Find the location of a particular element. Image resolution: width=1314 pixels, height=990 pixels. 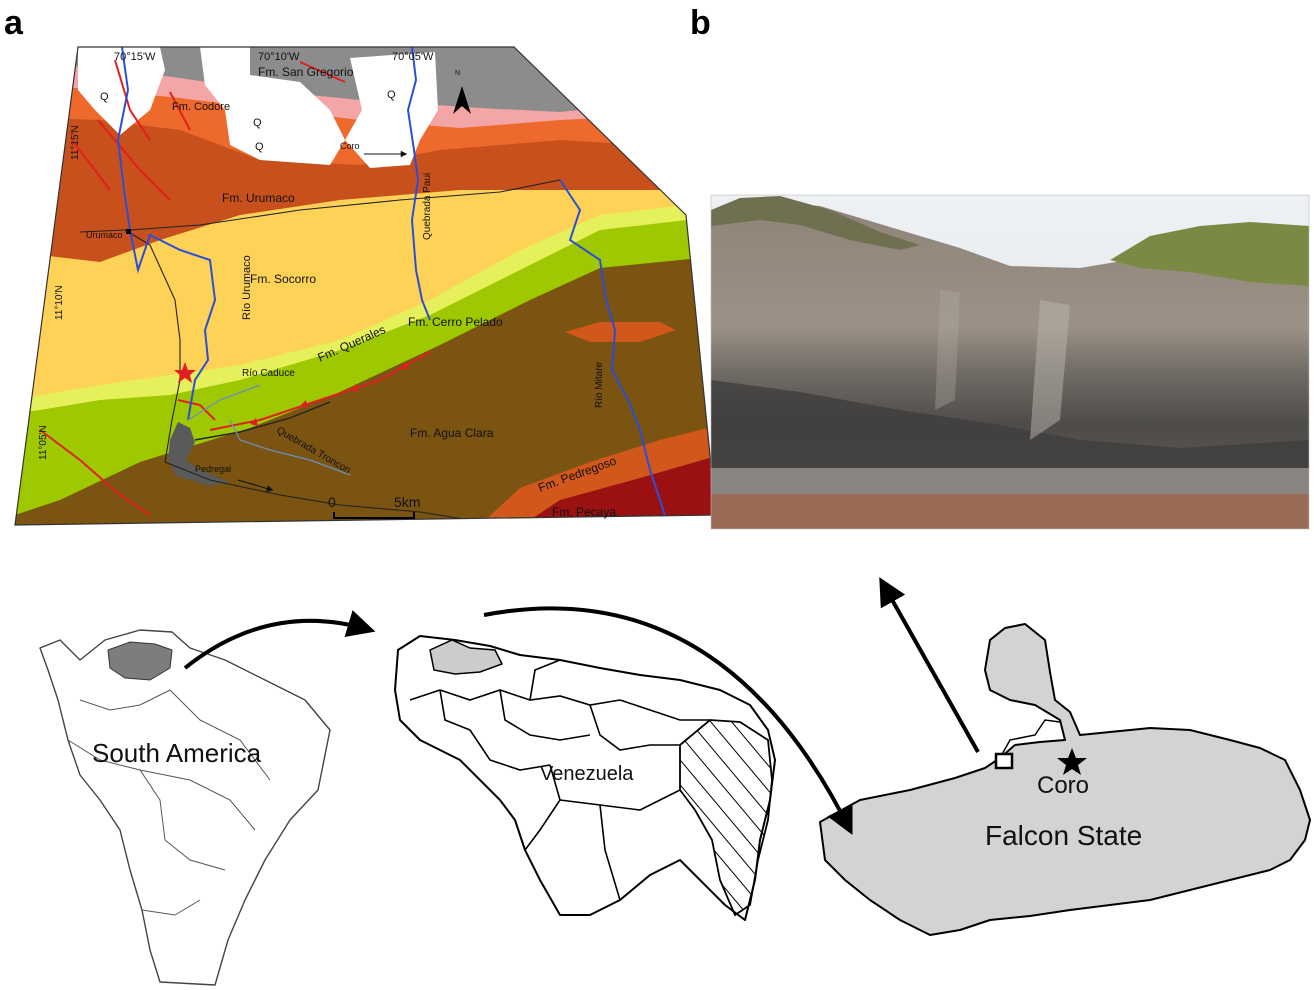

quaternary-patch-center is located at coordinates (272, 106).